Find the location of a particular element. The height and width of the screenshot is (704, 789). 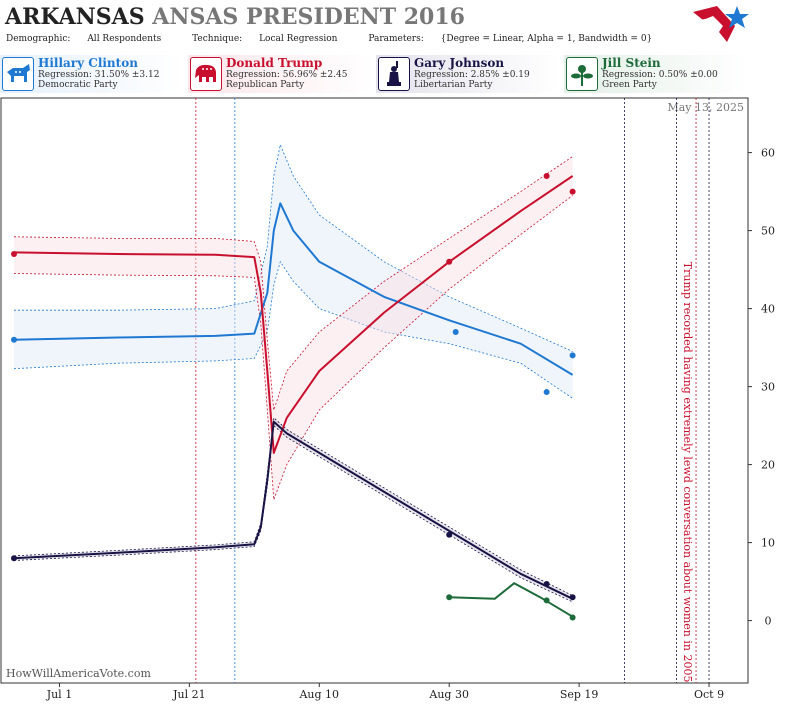

candidate-regression: Regression: 56.96% ±2.45 is located at coordinates (287, 75).